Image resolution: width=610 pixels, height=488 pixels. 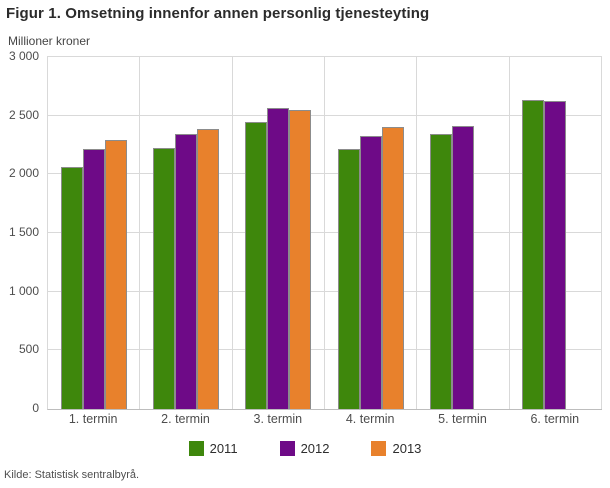 What do you see at coordinates (72, 475) in the screenshot?
I see `source-note: Kilde: Statistisk sentralbyrå.` at bounding box center [72, 475].